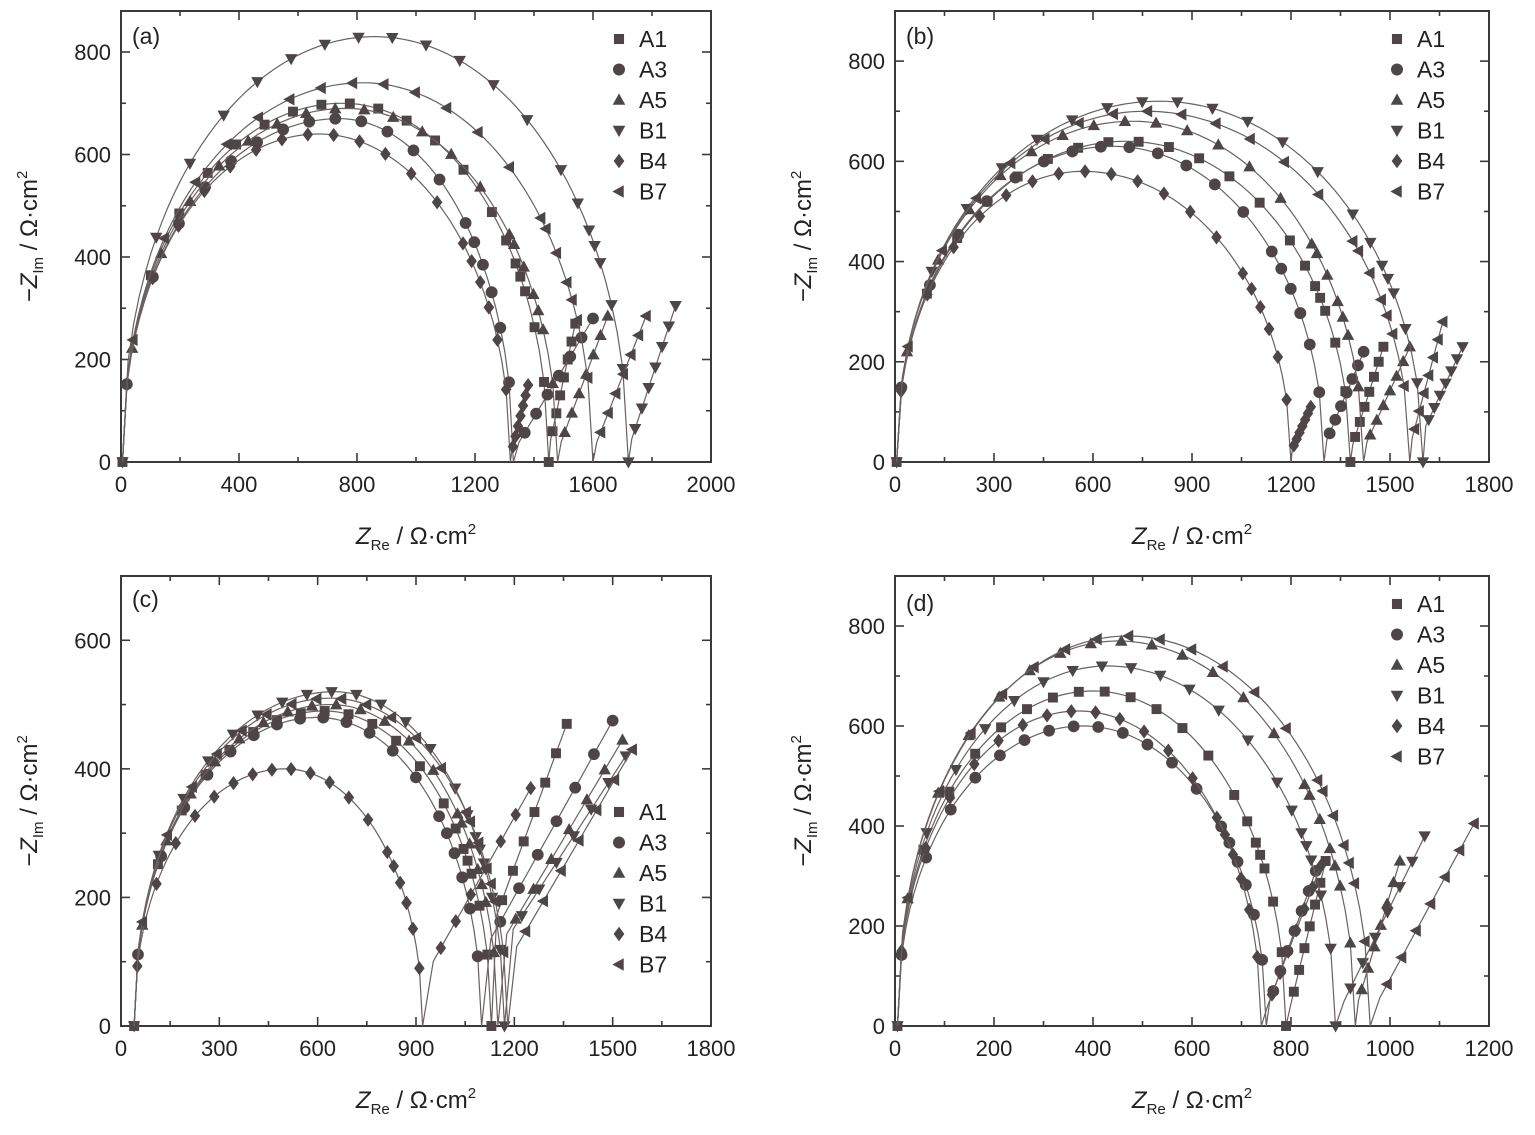  What do you see at coordinates (121, 1048) in the screenshot?
I see `x-tick-label: 0` at bounding box center [121, 1048].